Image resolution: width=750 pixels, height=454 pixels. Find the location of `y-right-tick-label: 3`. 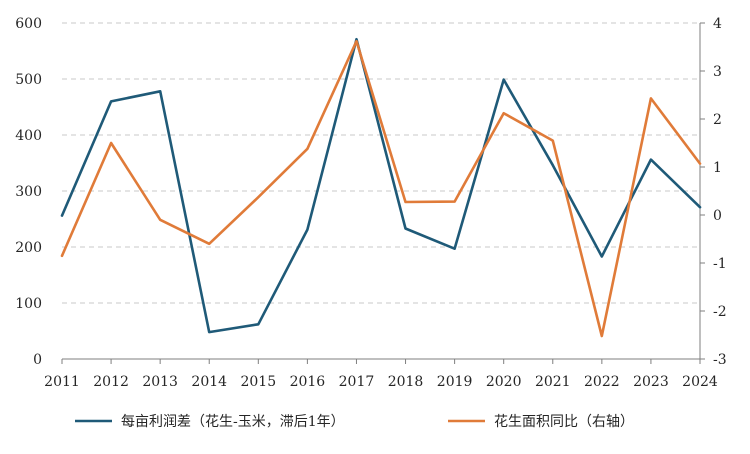

y-right-tick-label: 3 is located at coordinates (717, 72).